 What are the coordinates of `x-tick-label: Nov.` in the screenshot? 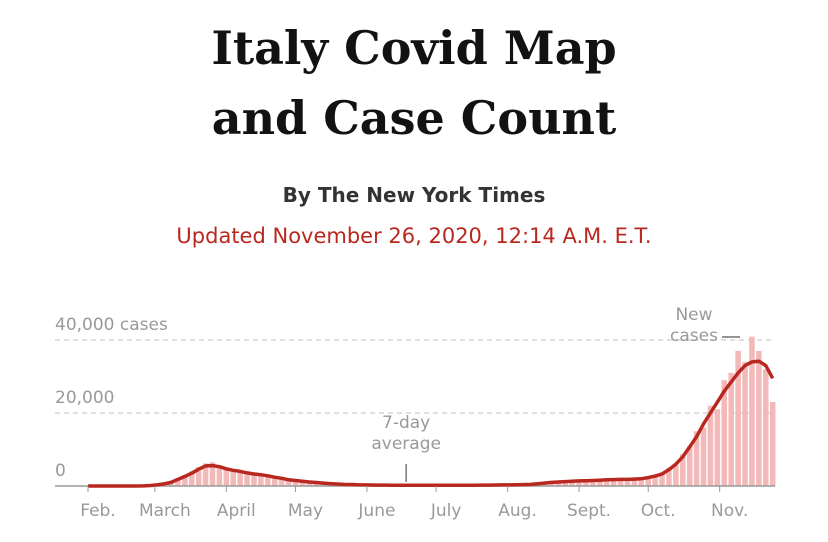 It's located at (729, 511).